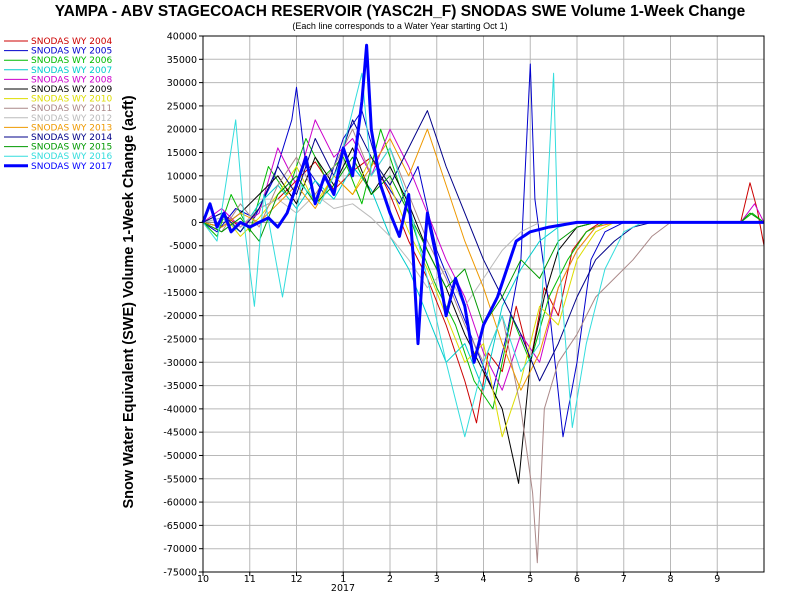 This screenshot has height=600, width=800. Describe the element at coordinates (180, 339) in the screenshot. I see `y-tick-label: -25000` at that location.